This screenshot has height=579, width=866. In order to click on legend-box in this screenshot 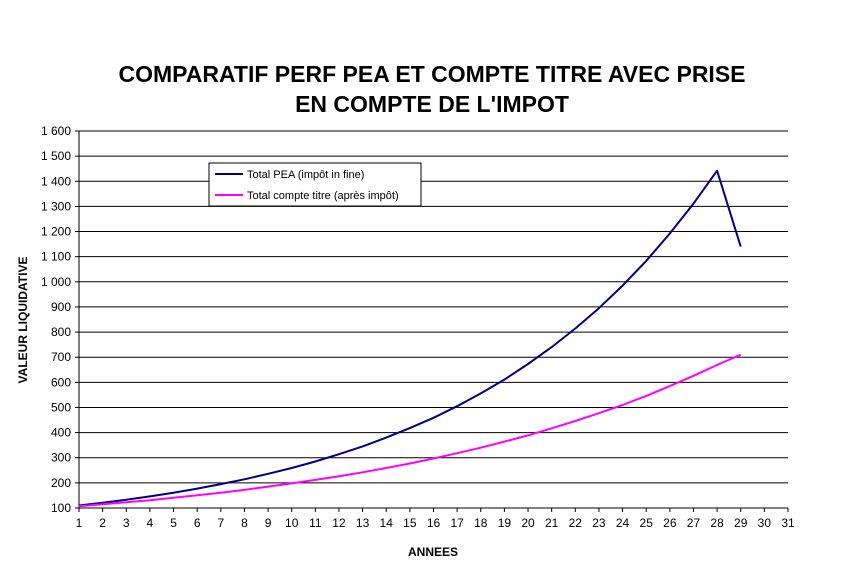, I will do `click(315, 184)`.